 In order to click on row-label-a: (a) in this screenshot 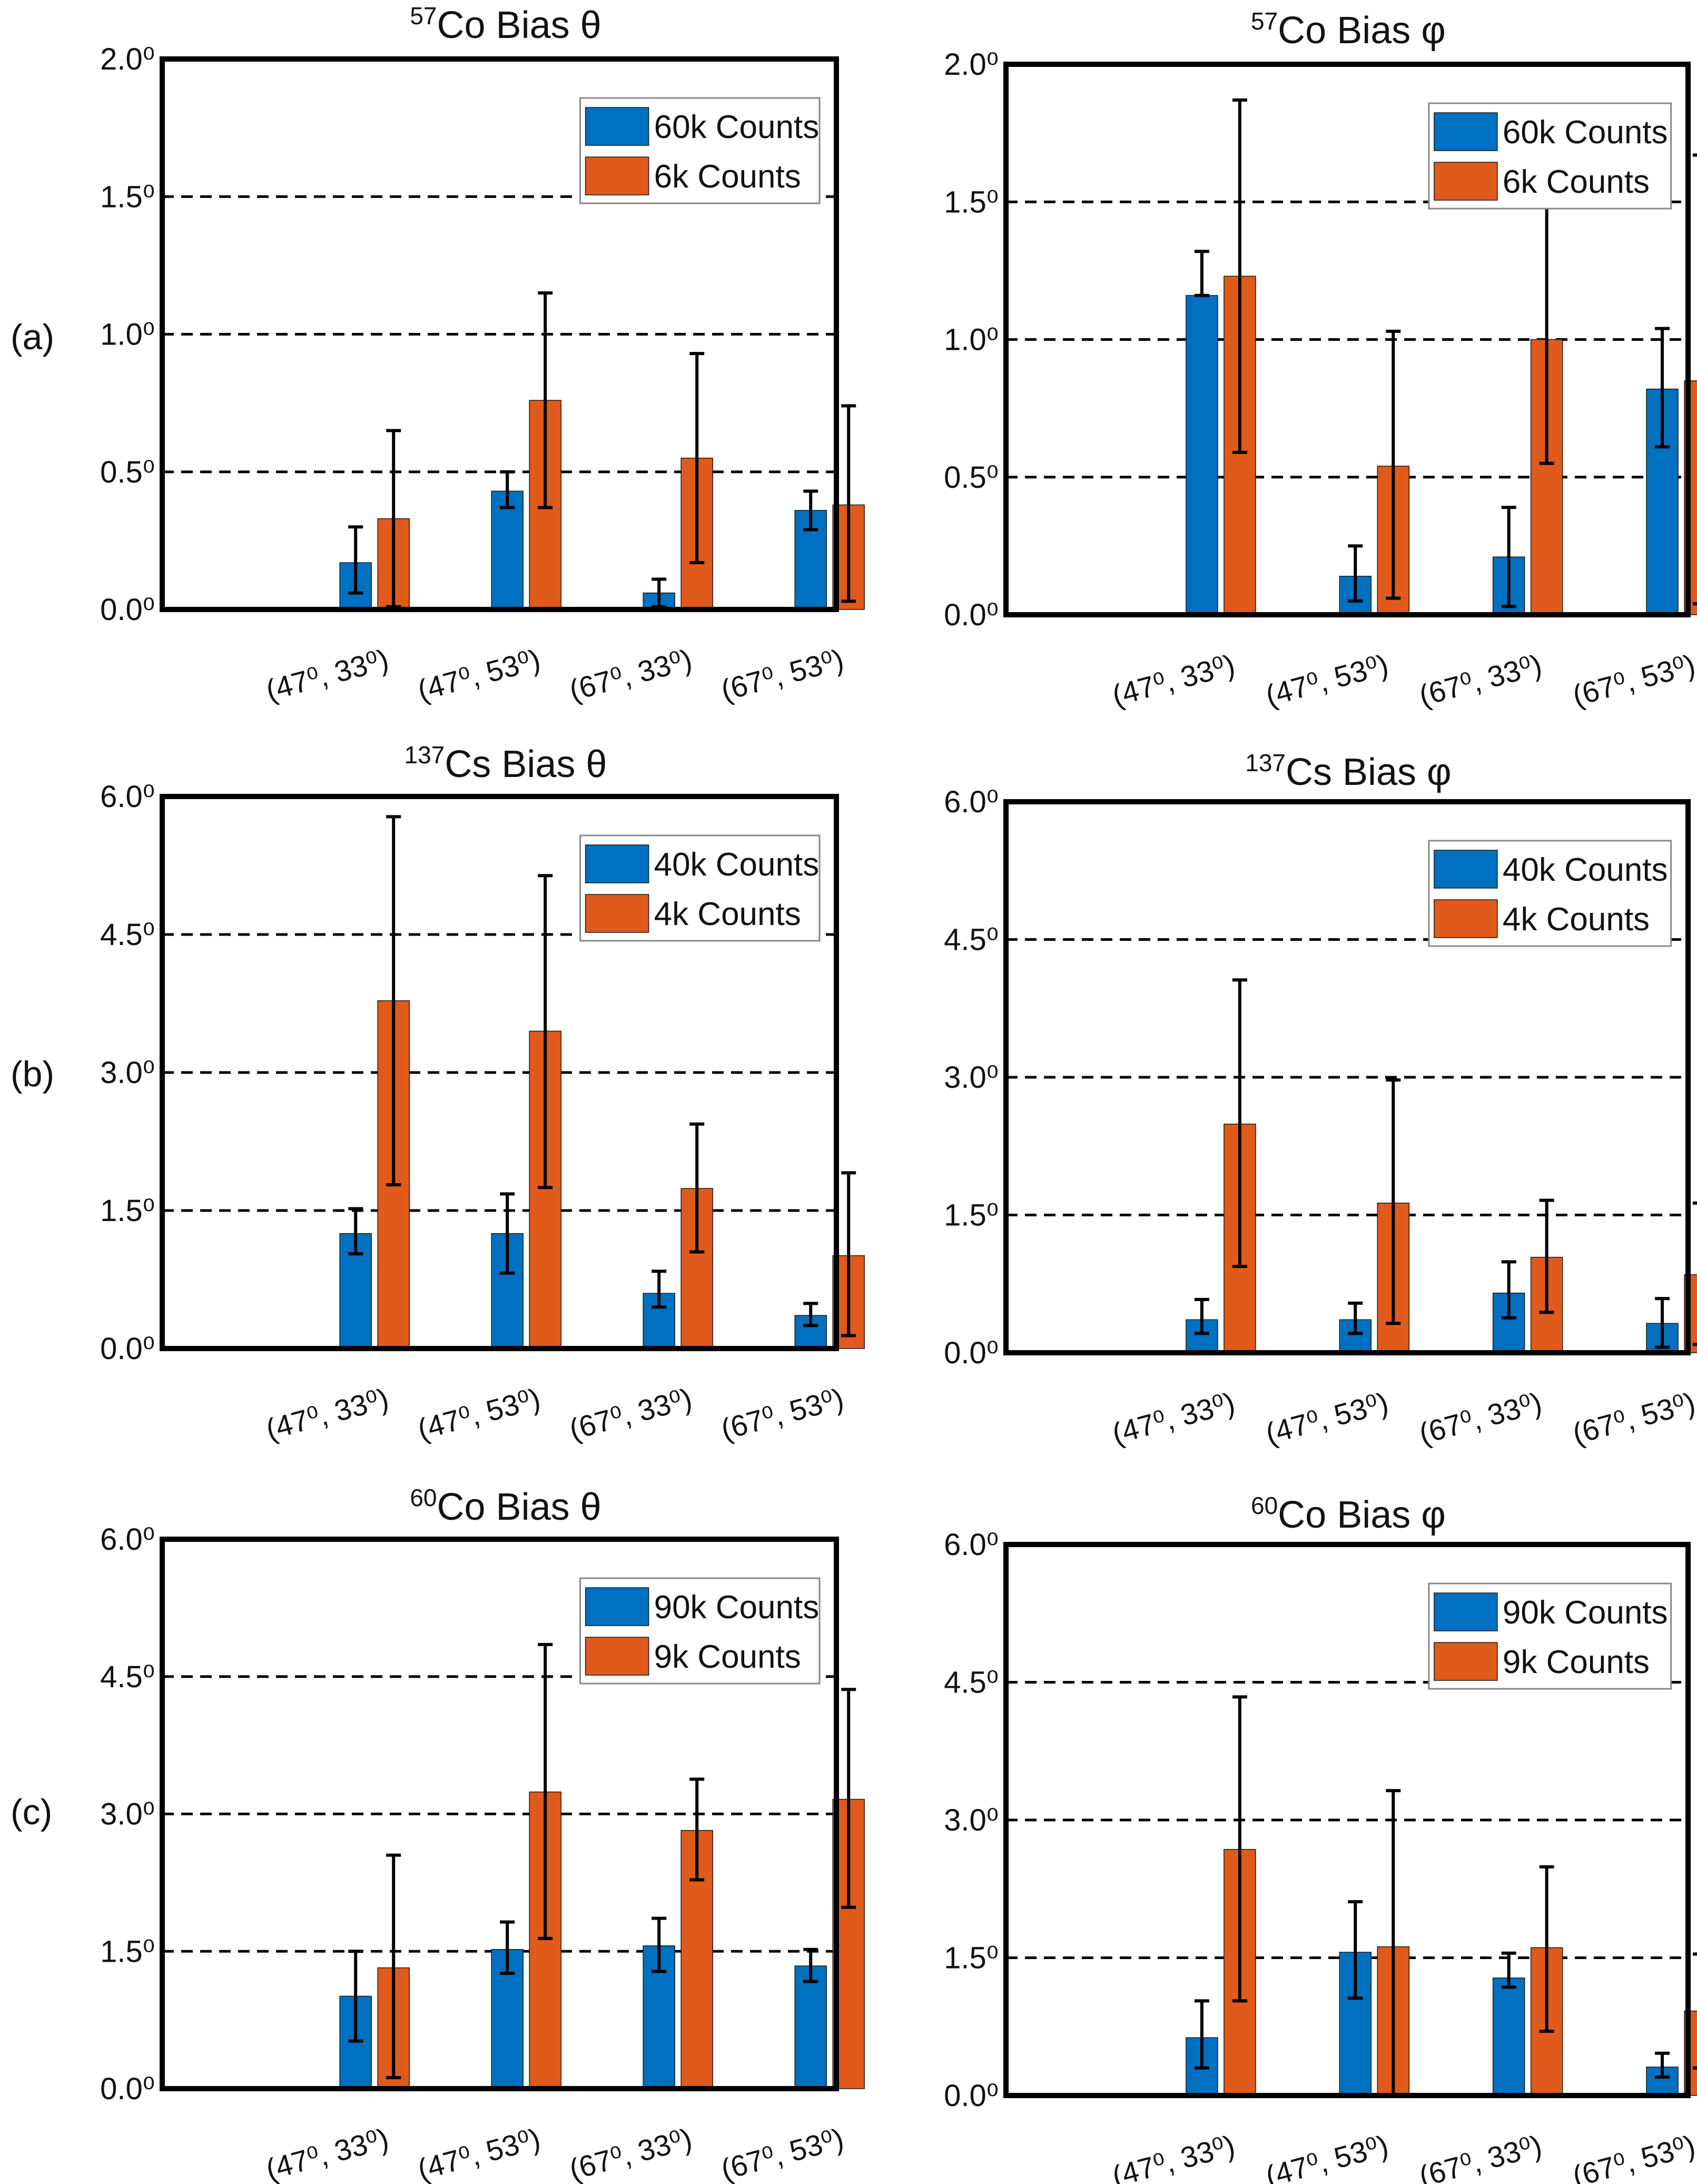, I will do `click(32, 337)`.